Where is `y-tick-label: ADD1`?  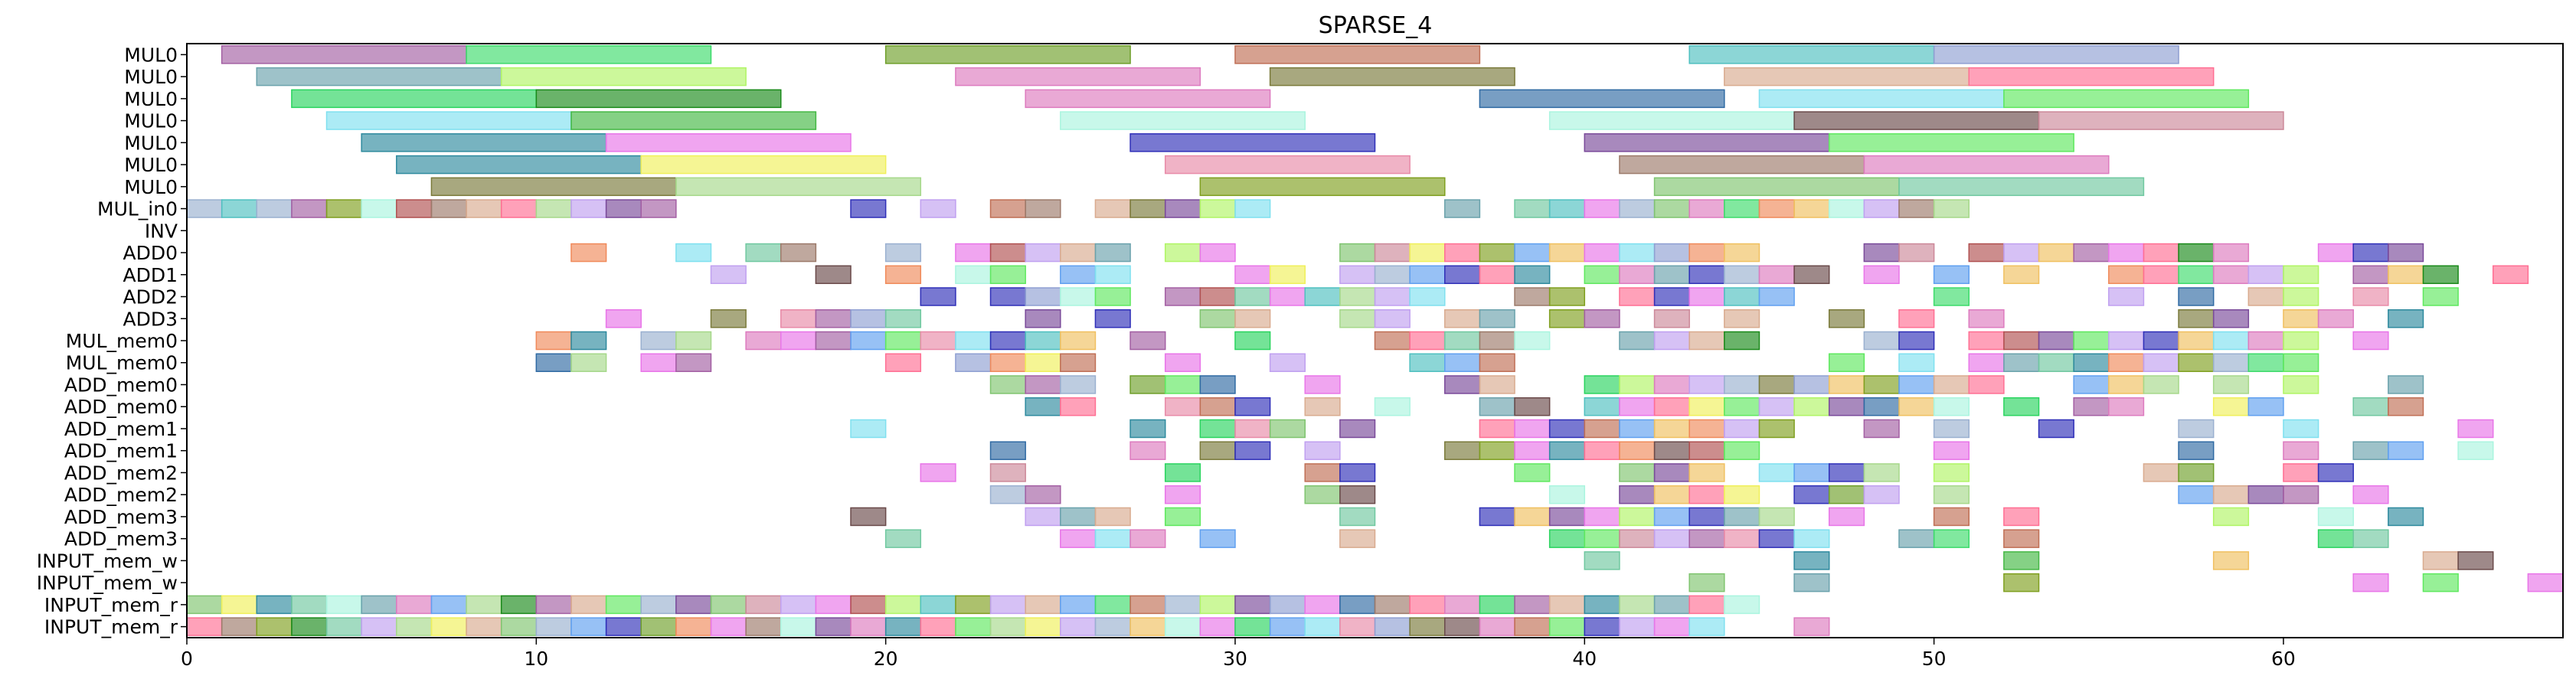
y-tick-label: ADD1 is located at coordinates (150, 275).